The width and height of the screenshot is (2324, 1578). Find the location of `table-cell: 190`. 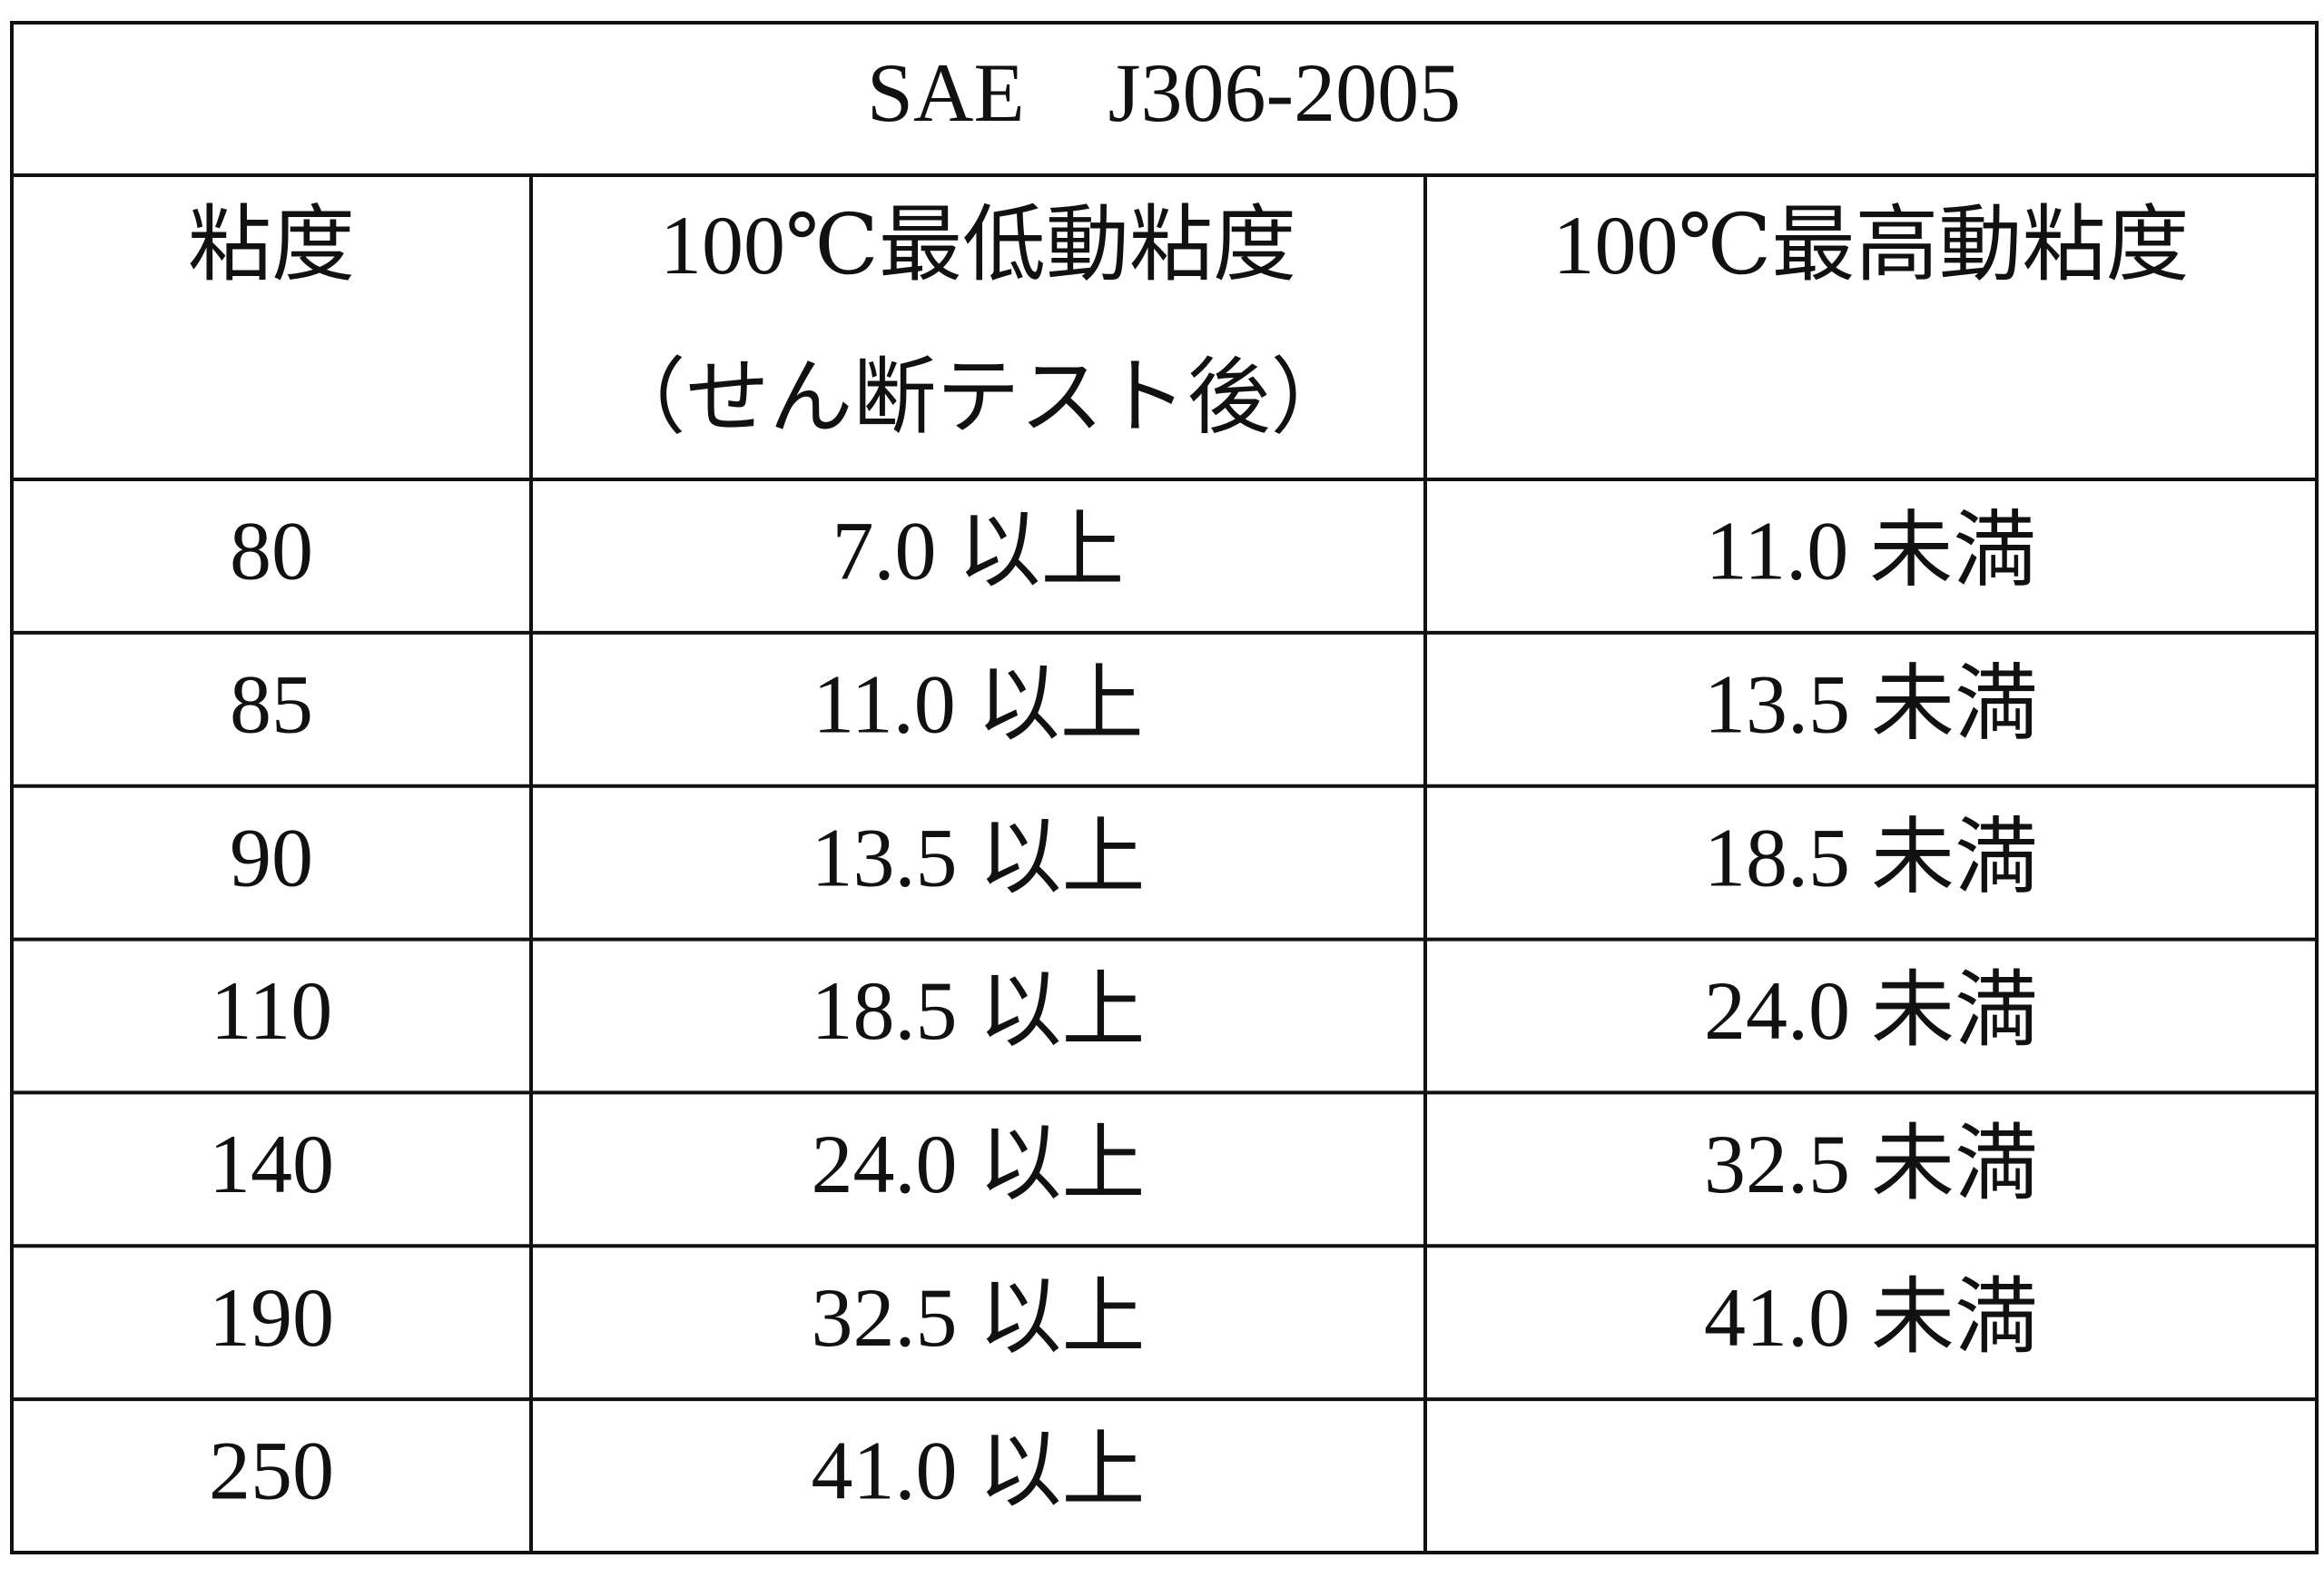

table-cell: 190 is located at coordinates (271, 1317).